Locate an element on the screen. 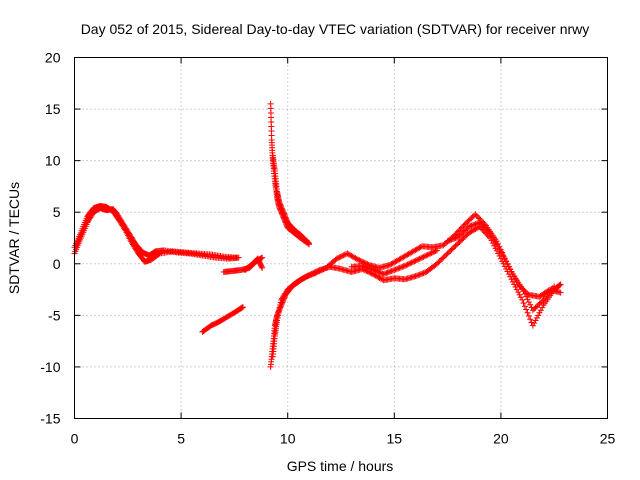 This screenshot has height=480, width=640. series-track-b is located at coordinates (155, 234).